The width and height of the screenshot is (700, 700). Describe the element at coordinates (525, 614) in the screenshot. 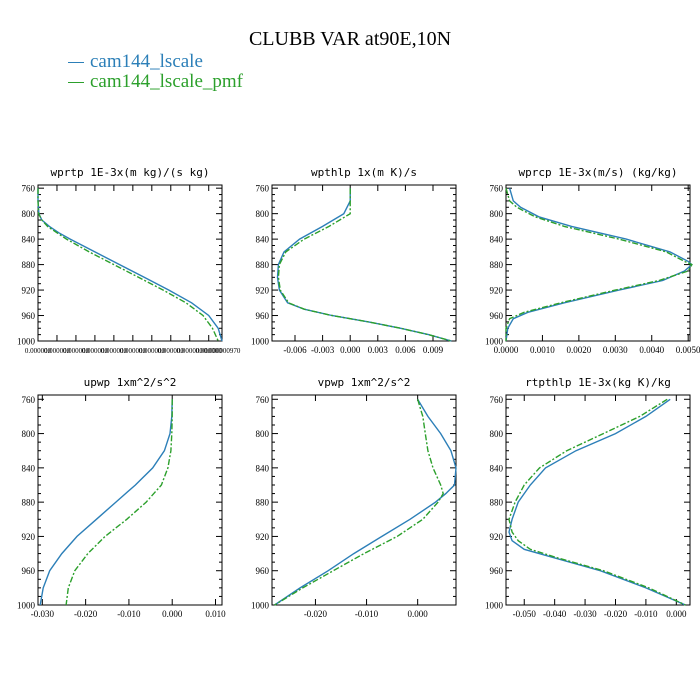

I see `x-tick-label-6-0: -0.050` at that location.